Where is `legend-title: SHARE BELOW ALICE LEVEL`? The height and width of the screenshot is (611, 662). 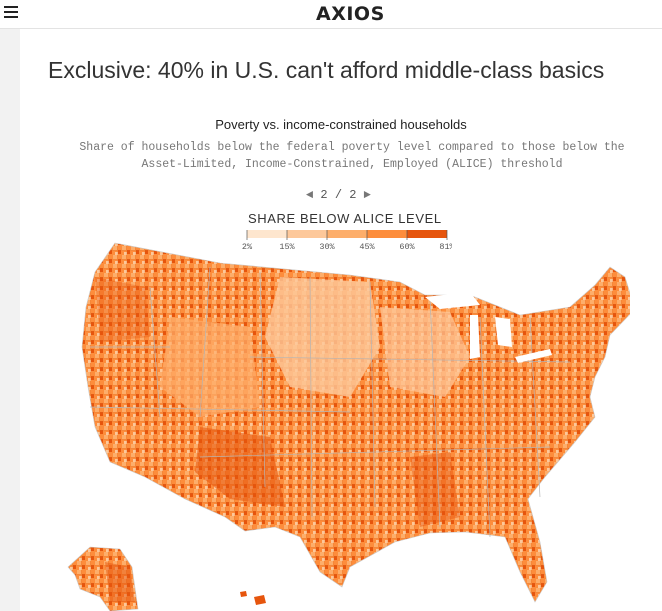
legend-title: SHARE BELOW ALICE LEVEL is located at coordinates (345, 218).